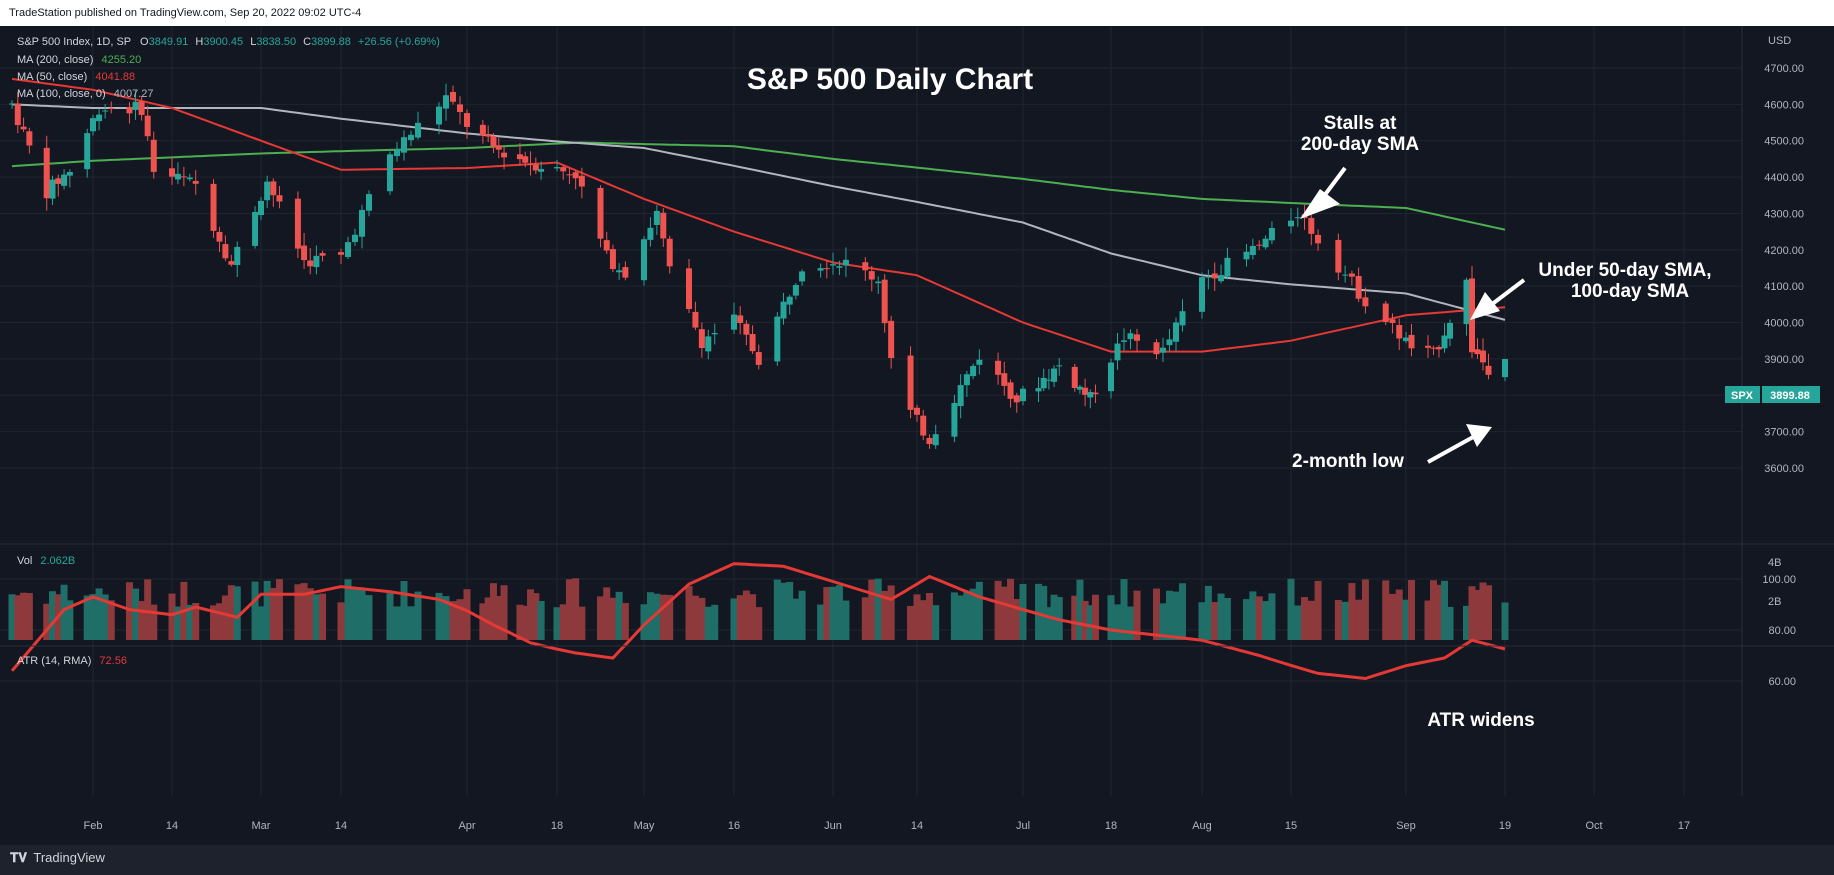  I want to click on legend-symbol: S&P 500 Index, 1D, SP, so click(74, 42).